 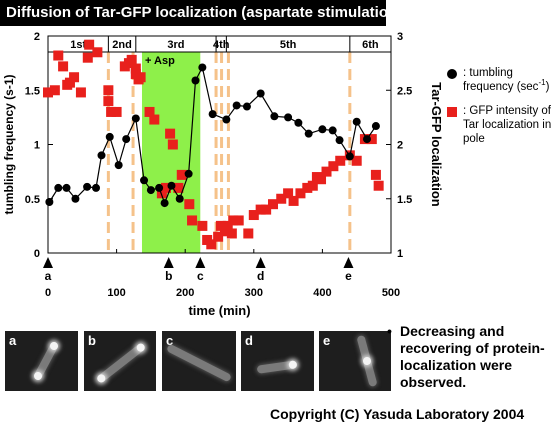 What do you see at coordinates (200, 276) in the screenshot?
I see `sample-marker-label: c` at bounding box center [200, 276].